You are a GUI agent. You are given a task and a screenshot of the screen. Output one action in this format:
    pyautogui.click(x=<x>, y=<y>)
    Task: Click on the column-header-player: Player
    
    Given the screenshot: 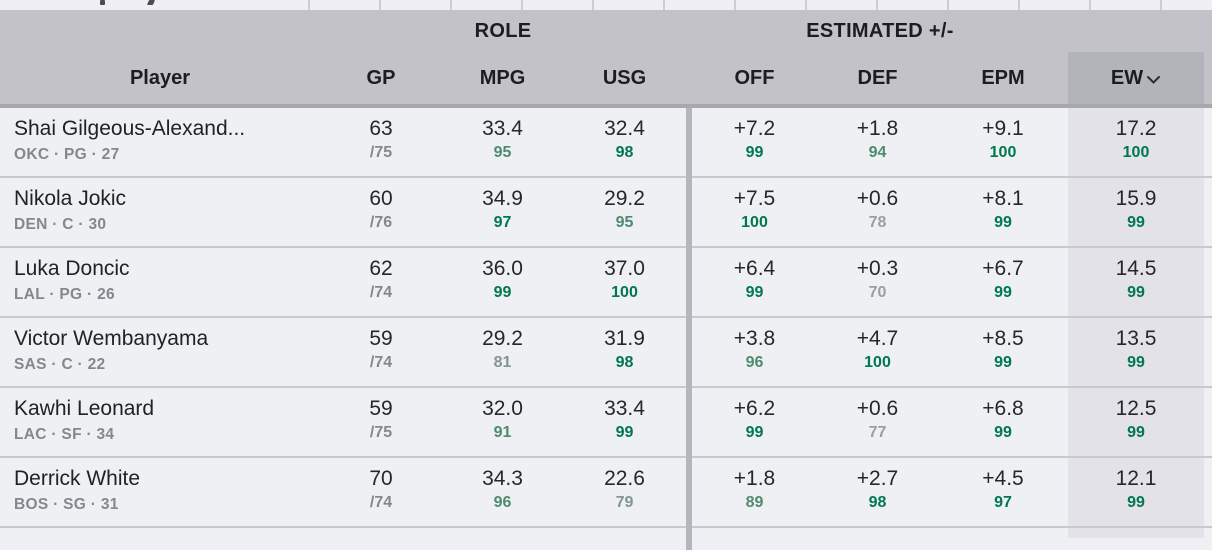 What is the action you would take?
    pyautogui.click(x=160, y=77)
    